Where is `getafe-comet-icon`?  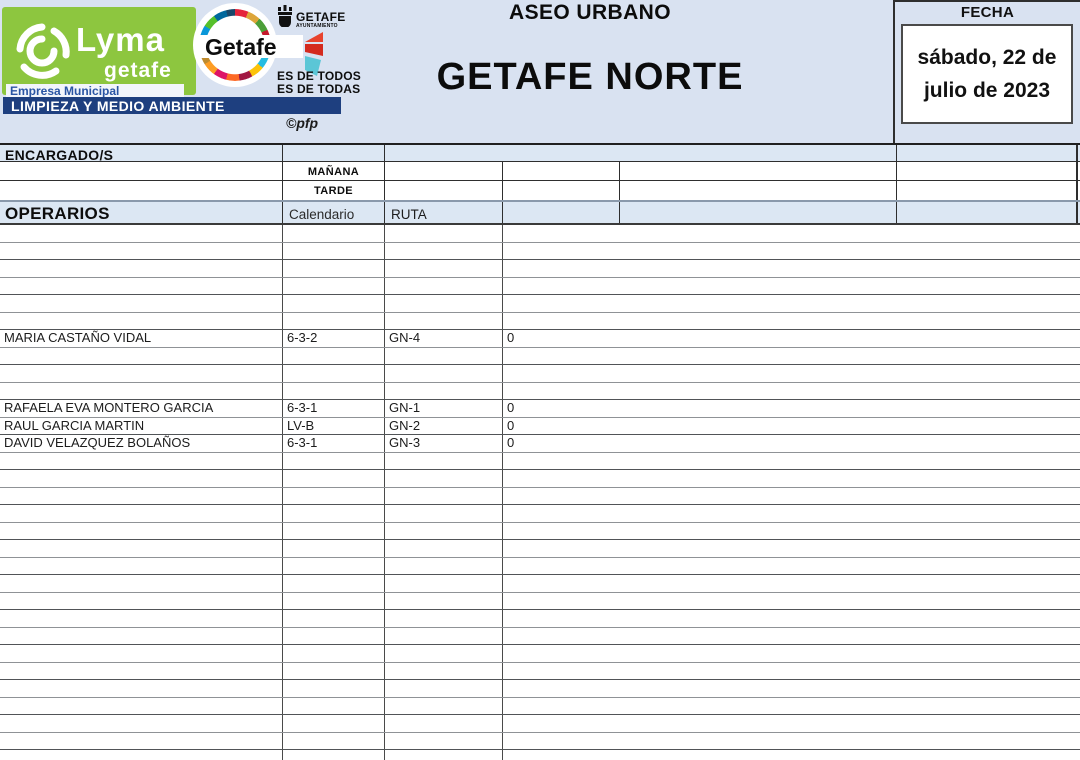
getafe-comet-icon is located at coordinates (314, 54).